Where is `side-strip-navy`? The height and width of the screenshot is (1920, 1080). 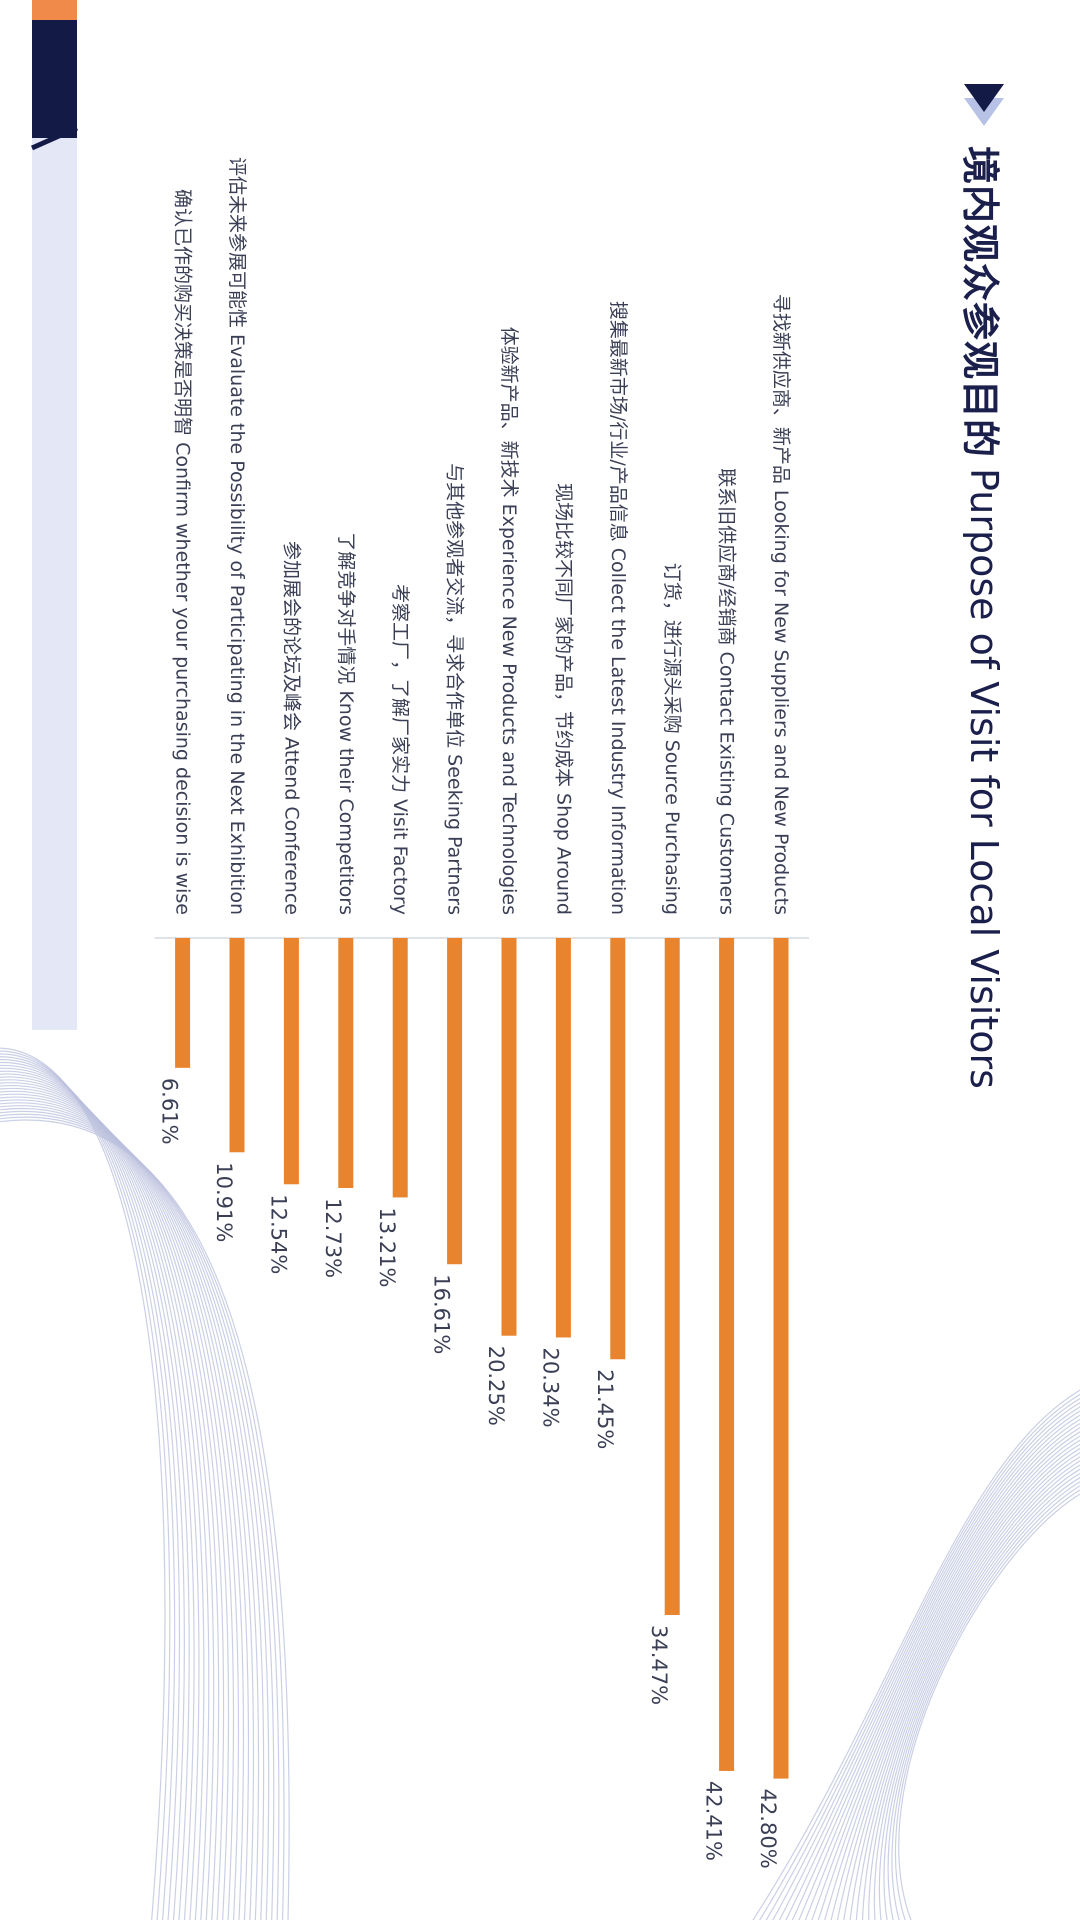
side-strip-navy is located at coordinates (54, 78).